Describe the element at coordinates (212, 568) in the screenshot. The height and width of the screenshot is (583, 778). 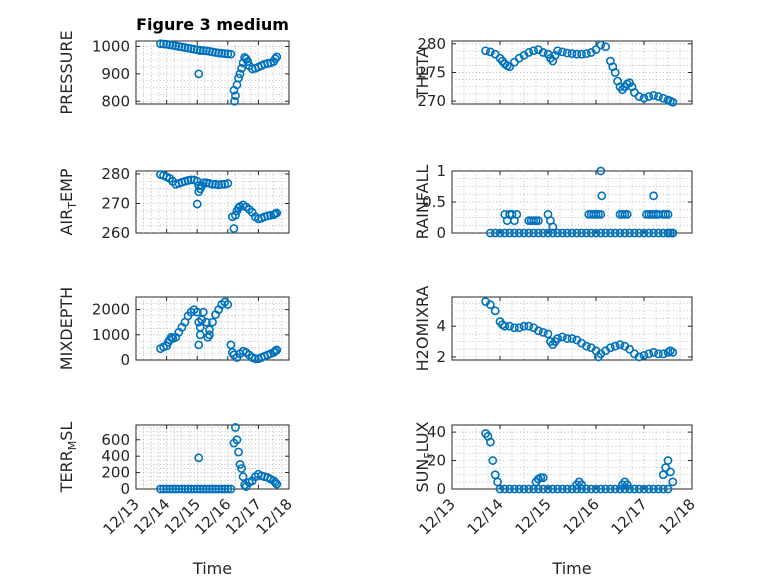
I see `x-axis-label-left: Time` at that location.